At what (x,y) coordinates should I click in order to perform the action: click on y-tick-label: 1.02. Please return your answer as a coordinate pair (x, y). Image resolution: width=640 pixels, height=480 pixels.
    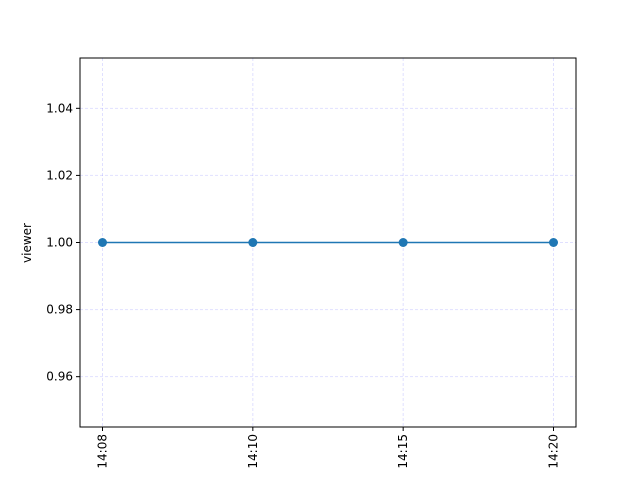
    Looking at the image, I should click on (59, 175).